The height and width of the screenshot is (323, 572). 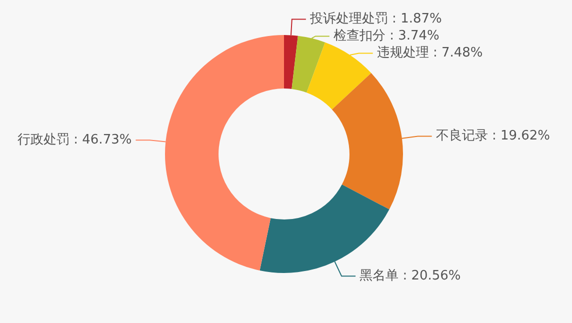 I want to click on data-label: : 7.48%, so click(x=457, y=53).